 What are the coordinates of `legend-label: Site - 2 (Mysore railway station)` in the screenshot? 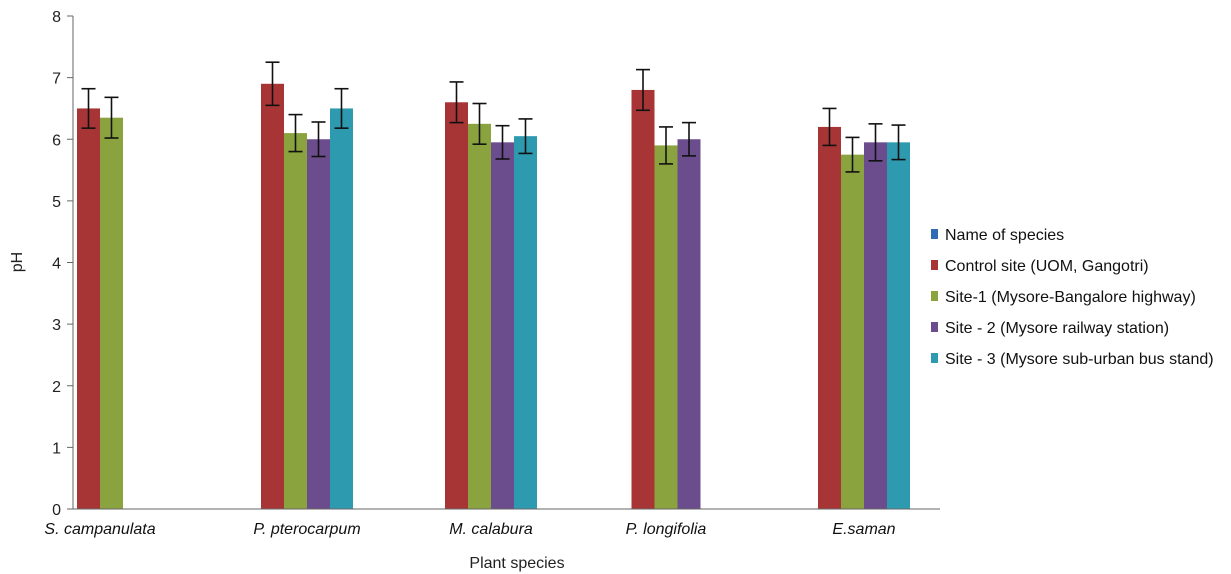 It's located at (1057, 328).